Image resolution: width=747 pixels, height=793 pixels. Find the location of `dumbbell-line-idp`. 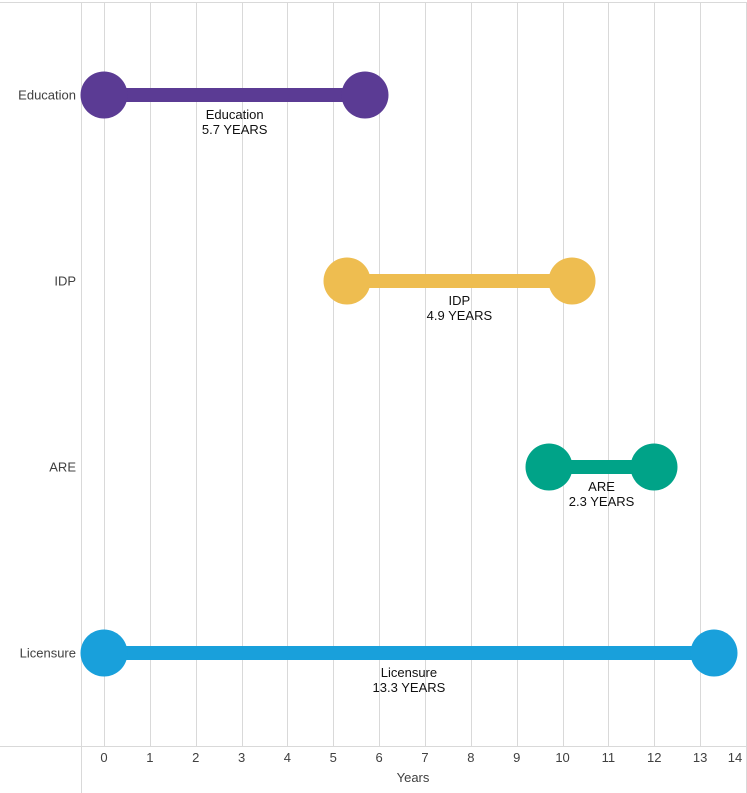

dumbbell-line-idp is located at coordinates (459, 281).